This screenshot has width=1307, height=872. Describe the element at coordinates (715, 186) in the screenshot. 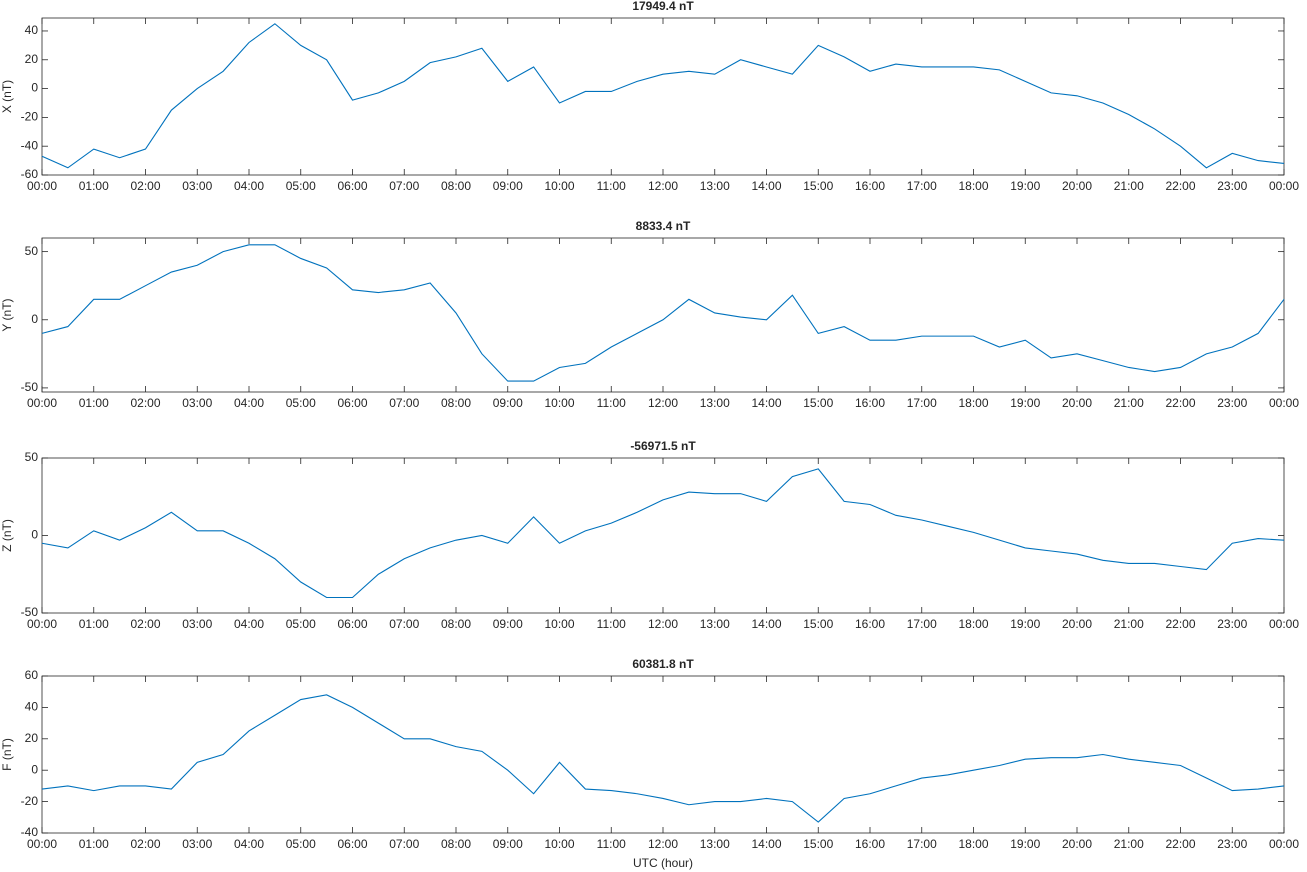

I see `x-tick-label: 13:00` at that location.